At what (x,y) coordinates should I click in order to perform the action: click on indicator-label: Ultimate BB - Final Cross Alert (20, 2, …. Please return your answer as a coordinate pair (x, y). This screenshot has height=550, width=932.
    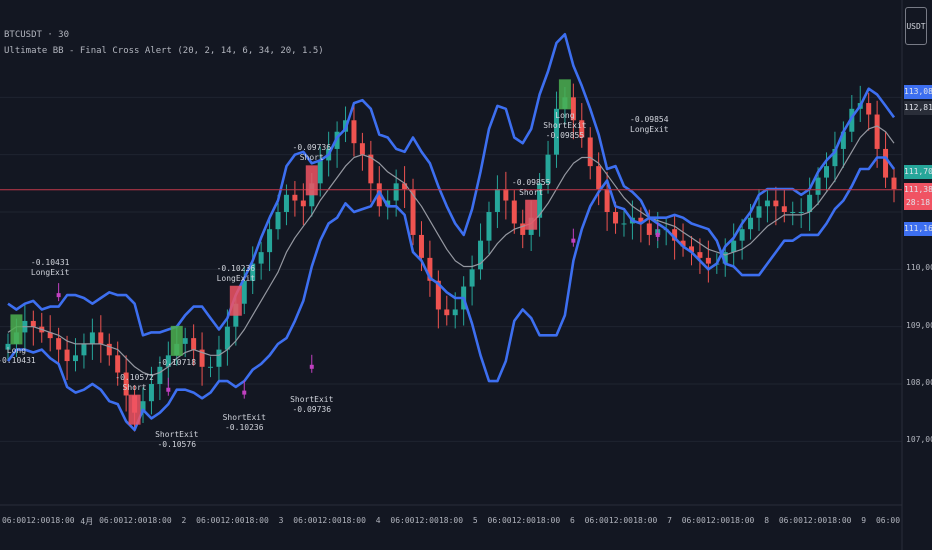
    Looking at the image, I should click on (164, 51).